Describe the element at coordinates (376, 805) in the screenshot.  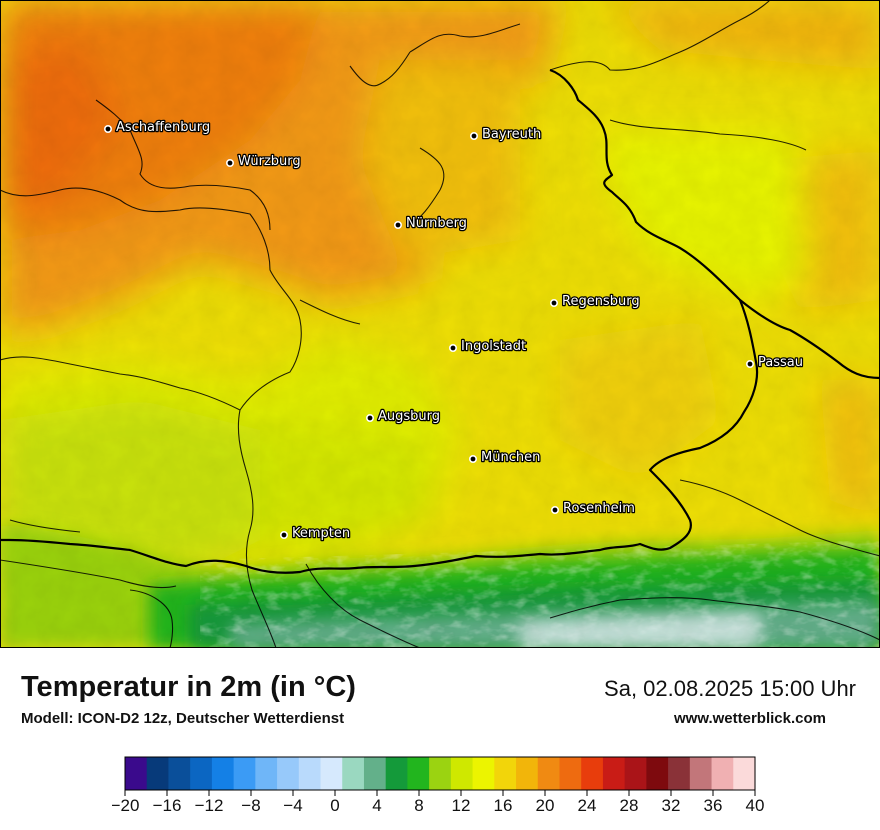
I see `legend-tick-label: 4` at that location.